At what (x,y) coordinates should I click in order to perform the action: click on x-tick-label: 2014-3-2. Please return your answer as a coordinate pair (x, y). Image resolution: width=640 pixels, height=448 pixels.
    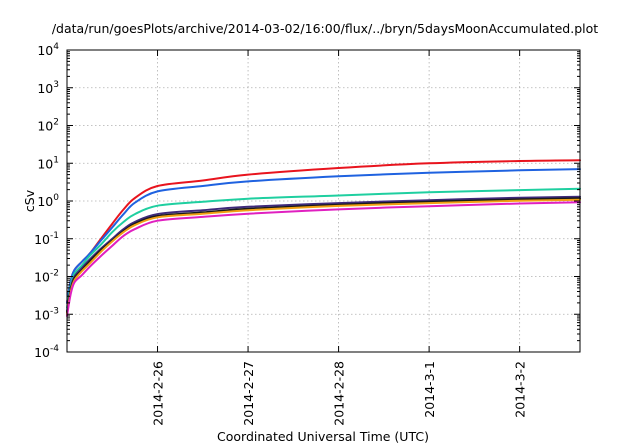
    Looking at the image, I should click on (520, 389).